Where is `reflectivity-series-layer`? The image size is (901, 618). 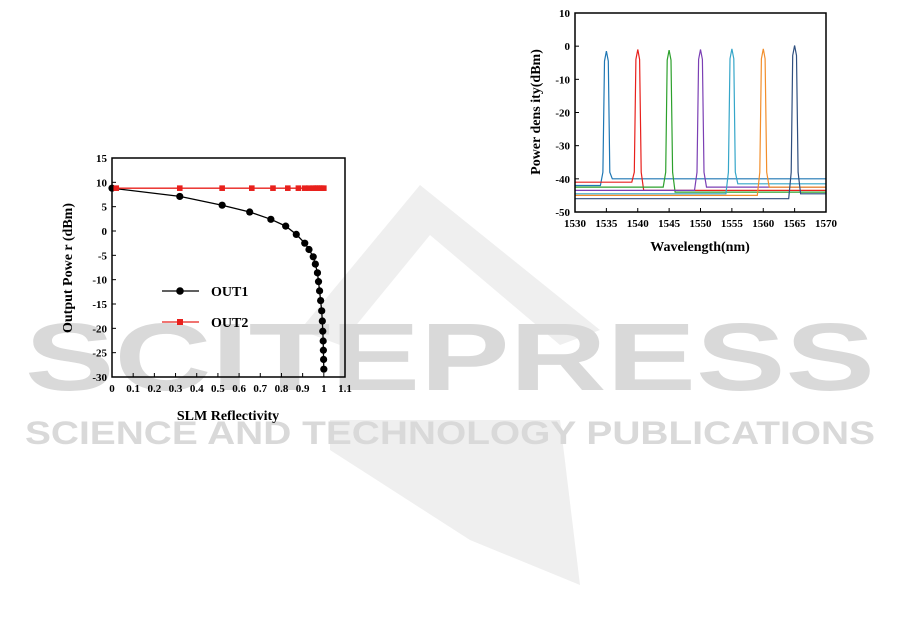
reflectivity-series-layer is located at coordinates (218, 278).